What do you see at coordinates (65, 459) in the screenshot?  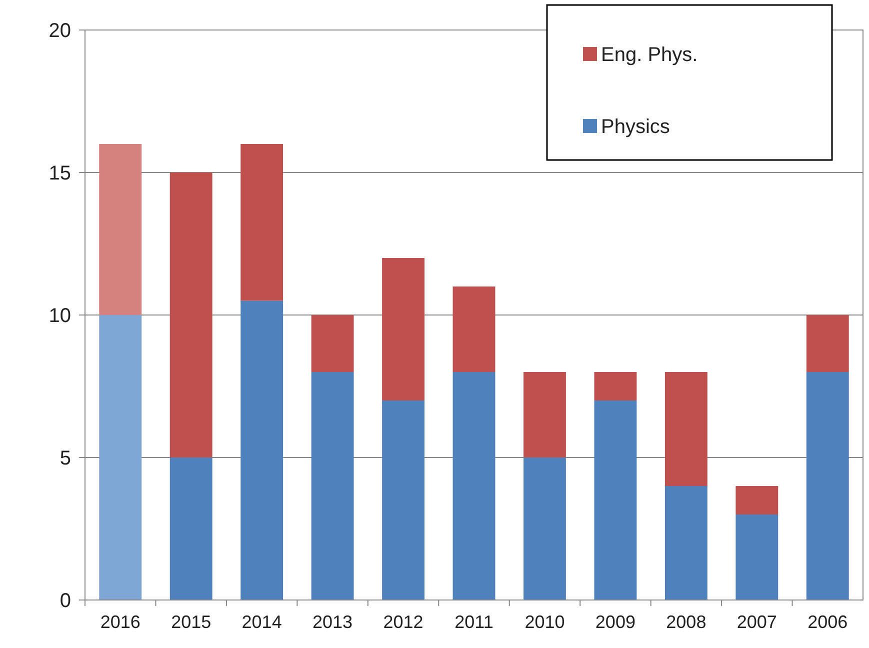 I see `y-tick-label: 5` at bounding box center [65, 459].